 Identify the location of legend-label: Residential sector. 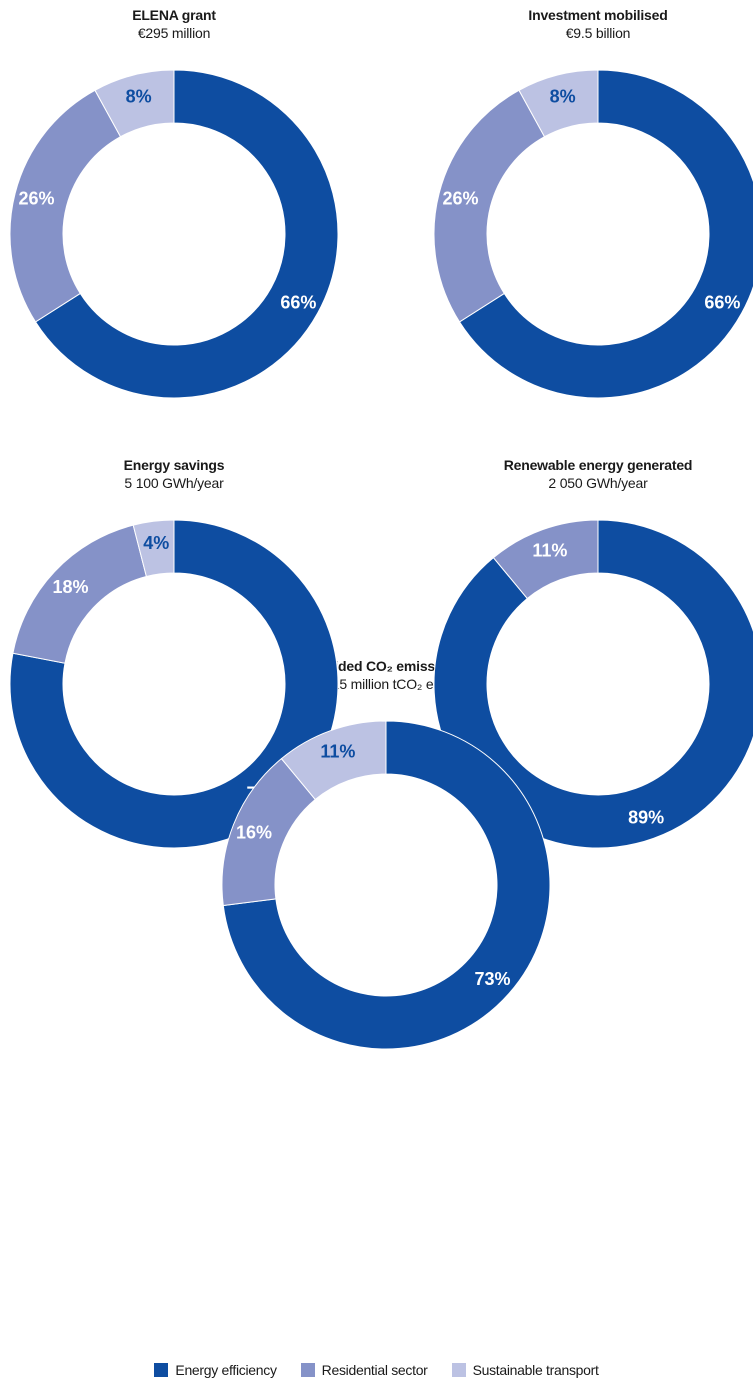
(374, 1370).